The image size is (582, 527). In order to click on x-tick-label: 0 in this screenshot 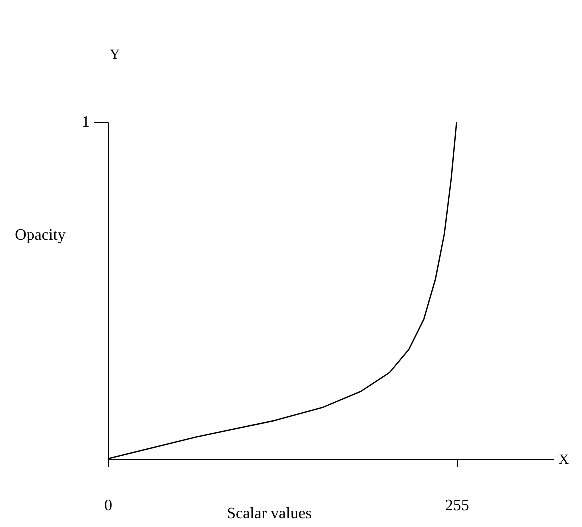, I will do `click(108, 506)`.